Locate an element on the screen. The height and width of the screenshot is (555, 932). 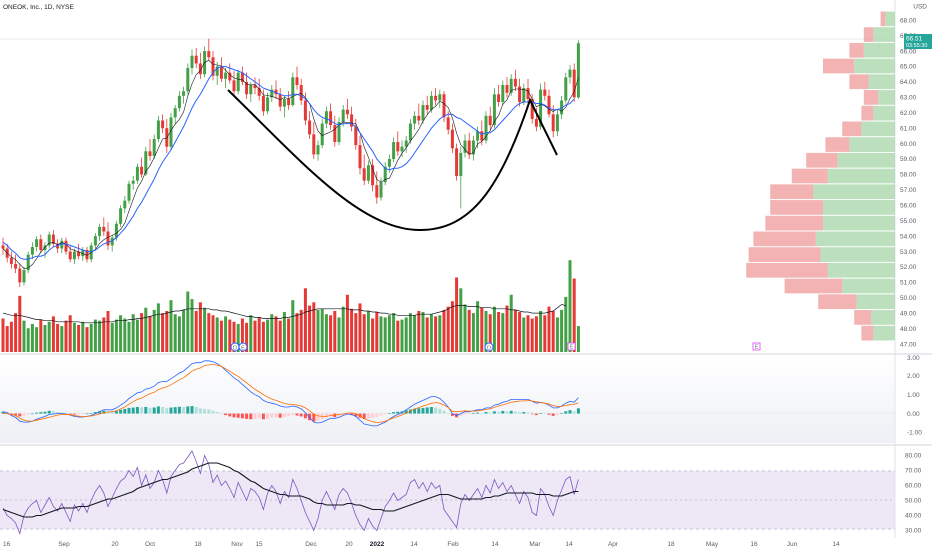
svg-text: E is located at coordinates (243, 348).